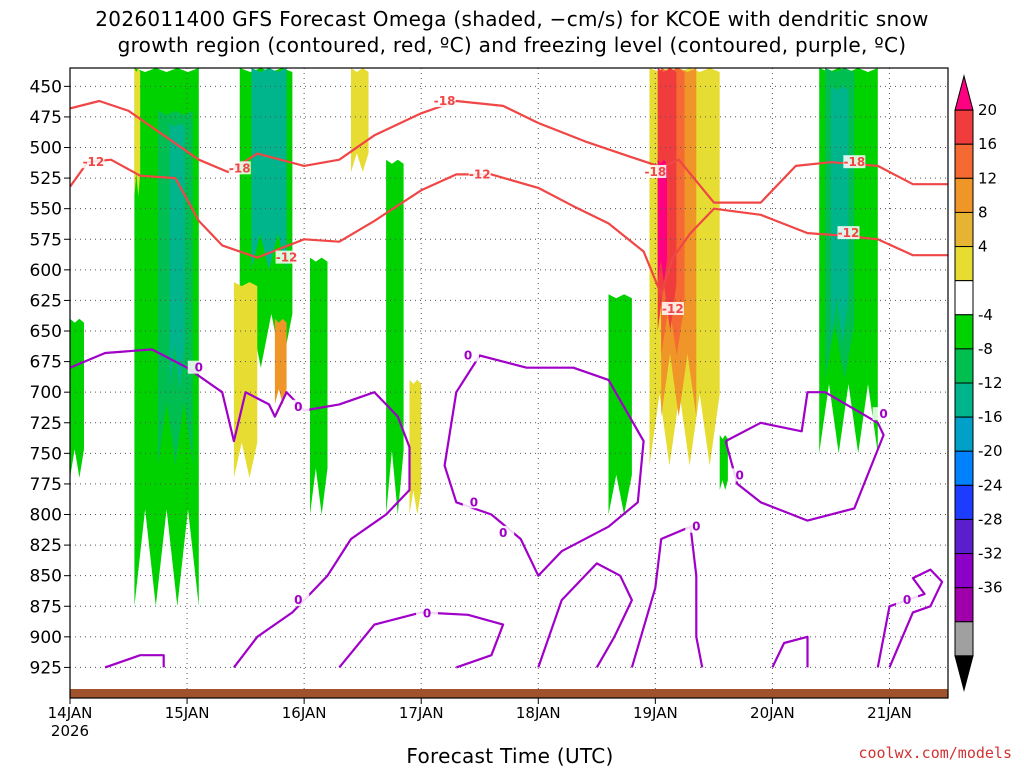 The width and height of the screenshot is (1024, 768). I want to click on contour-label-bg-dgz_-12-2, so click(479, 174).